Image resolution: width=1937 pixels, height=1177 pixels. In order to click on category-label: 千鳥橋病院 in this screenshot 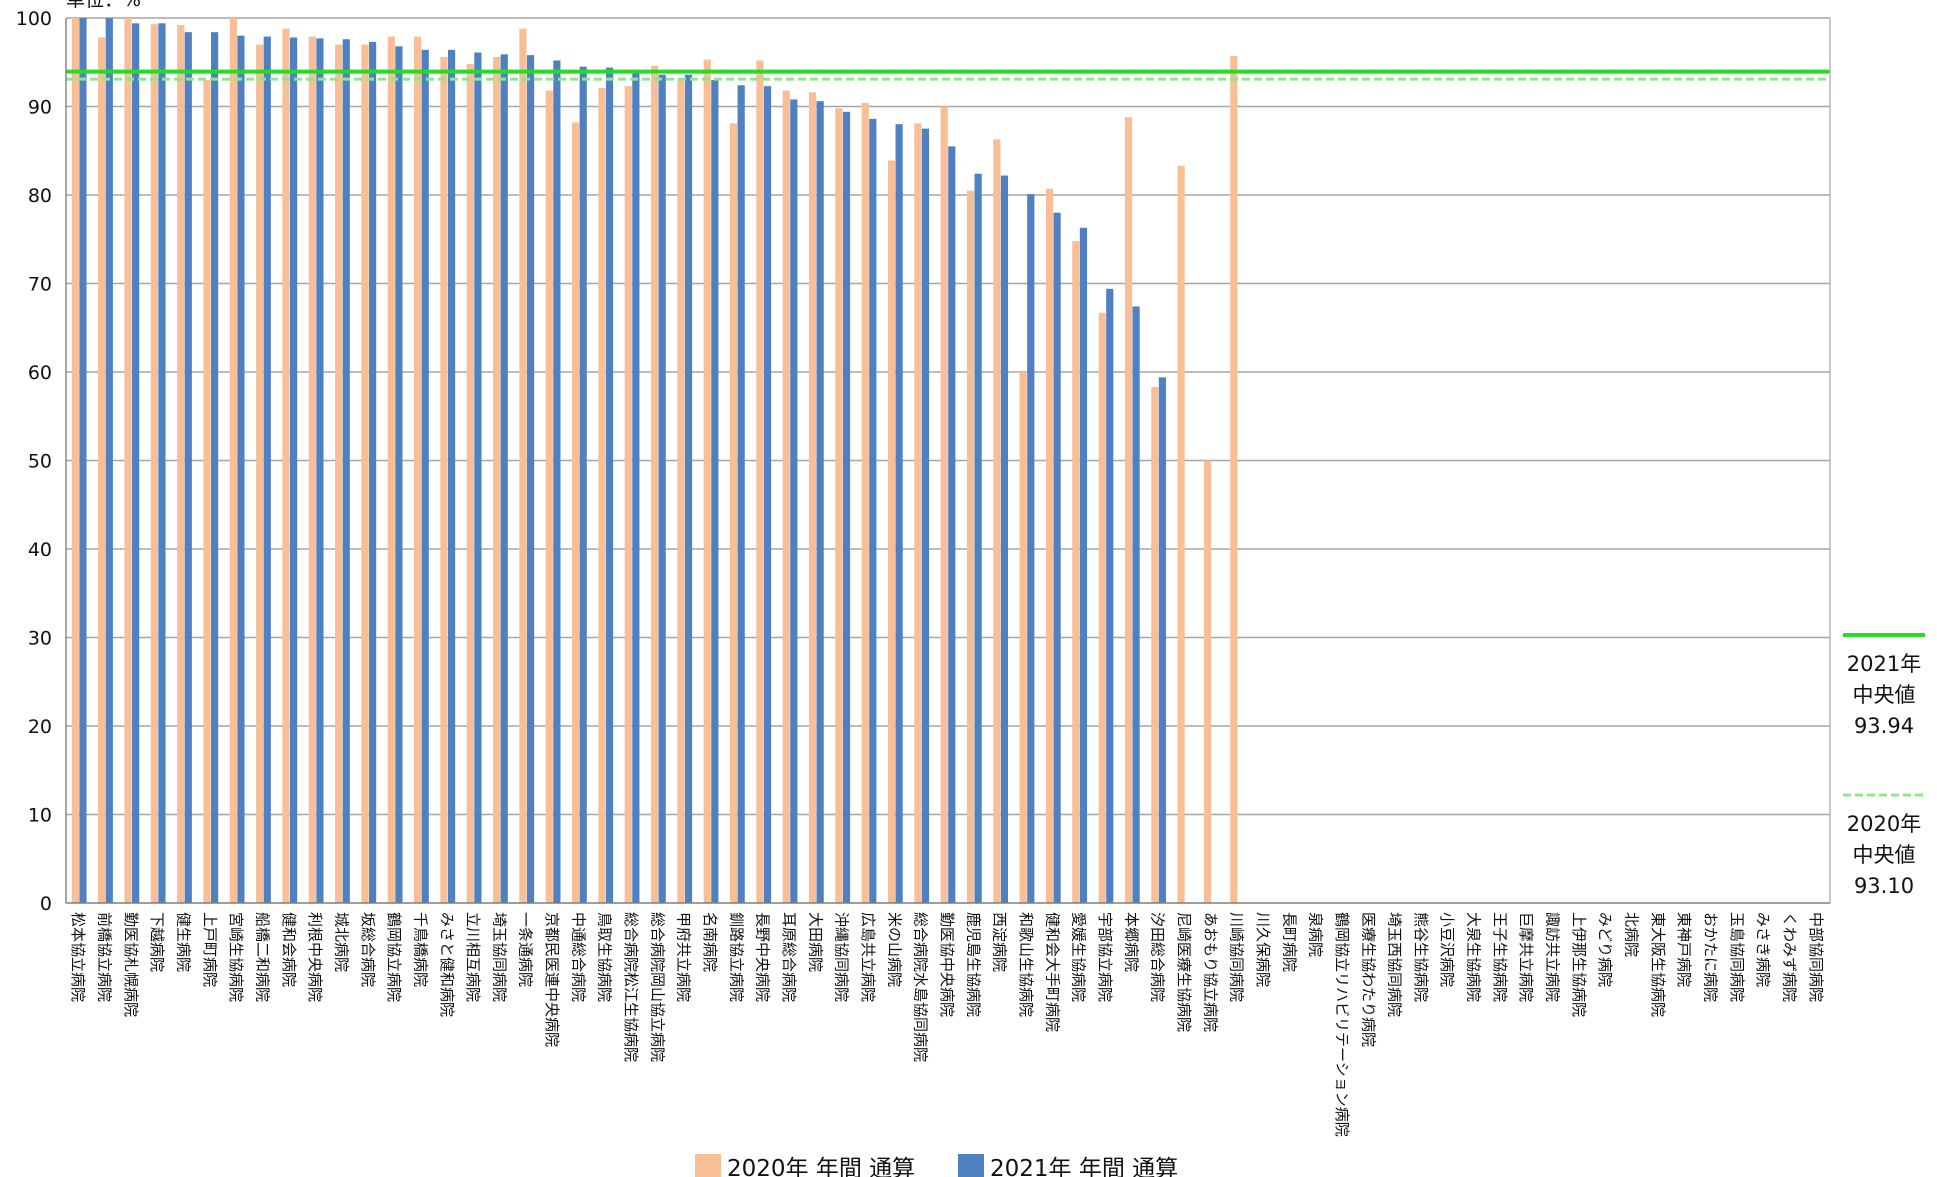, I will do `click(420, 949)`.